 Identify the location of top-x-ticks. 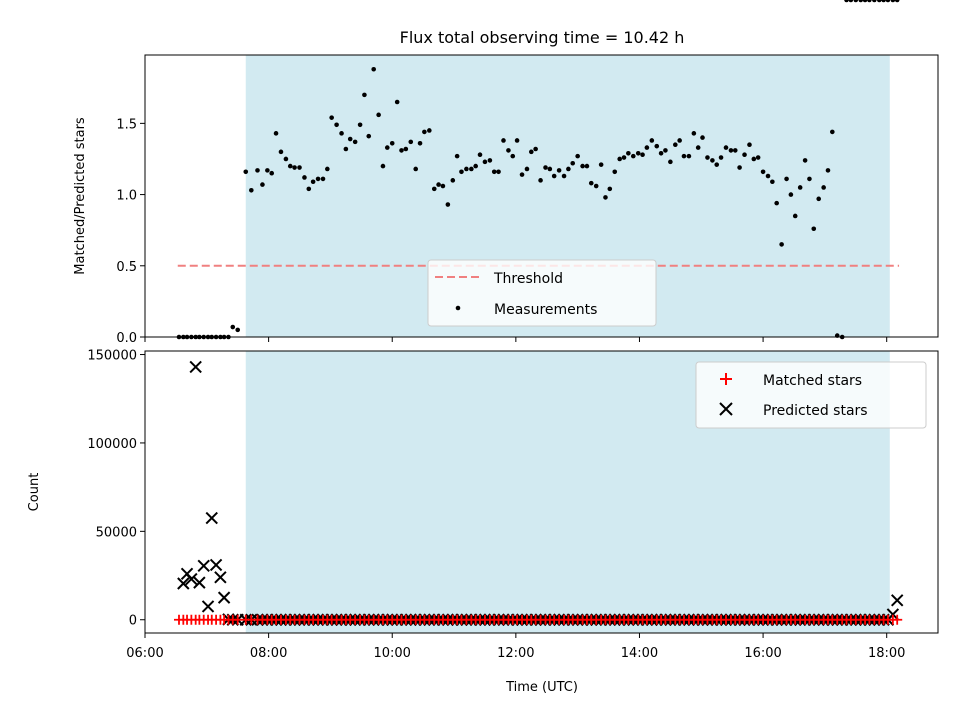
(516, 339).